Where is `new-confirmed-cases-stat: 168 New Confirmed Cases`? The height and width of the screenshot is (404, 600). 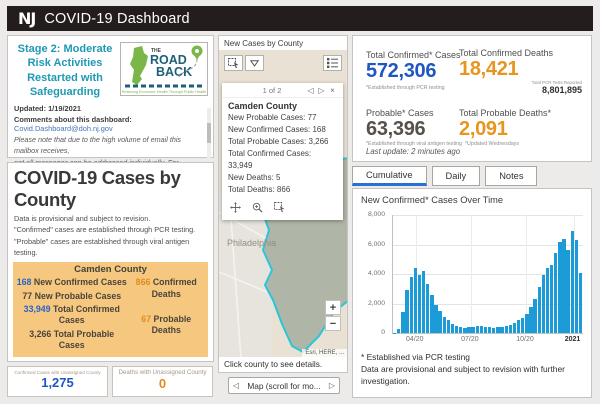 new-confirmed-cases-stat: 168 New Confirmed Cases is located at coordinates (71, 282).